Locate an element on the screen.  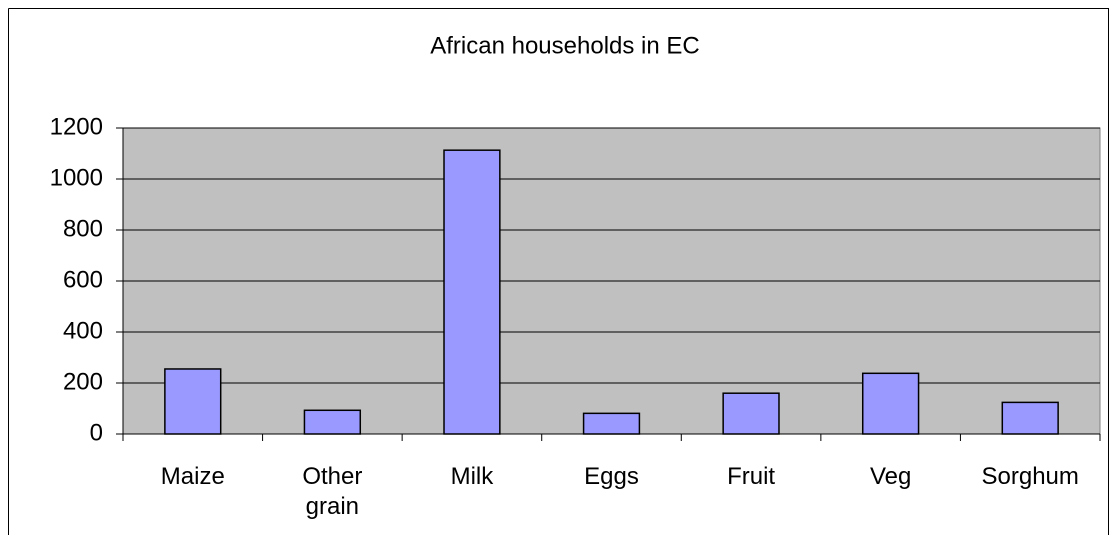
y-tick-label: 800 is located at coordinates (83, 228).